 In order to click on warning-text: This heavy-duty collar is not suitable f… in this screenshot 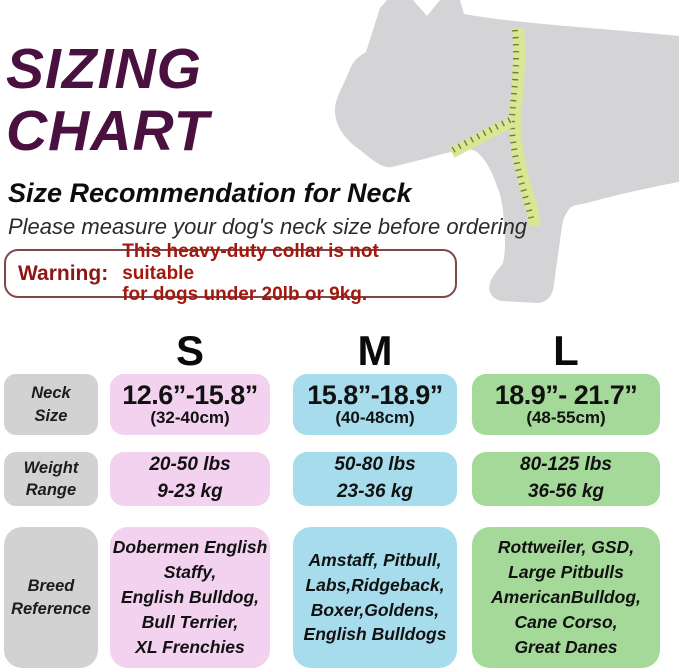, I will do `click(250, 273)`.